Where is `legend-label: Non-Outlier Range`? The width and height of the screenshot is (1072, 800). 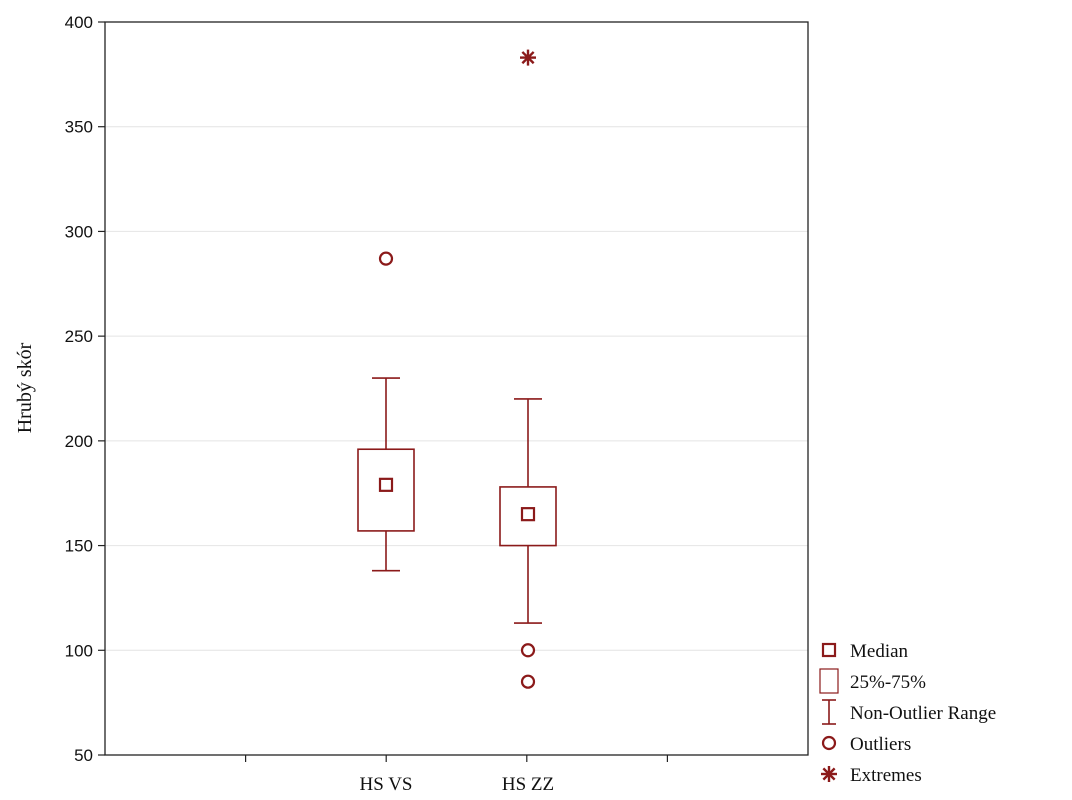 legend-label: Non-Outlier Range is located at coordinates (923, 713).